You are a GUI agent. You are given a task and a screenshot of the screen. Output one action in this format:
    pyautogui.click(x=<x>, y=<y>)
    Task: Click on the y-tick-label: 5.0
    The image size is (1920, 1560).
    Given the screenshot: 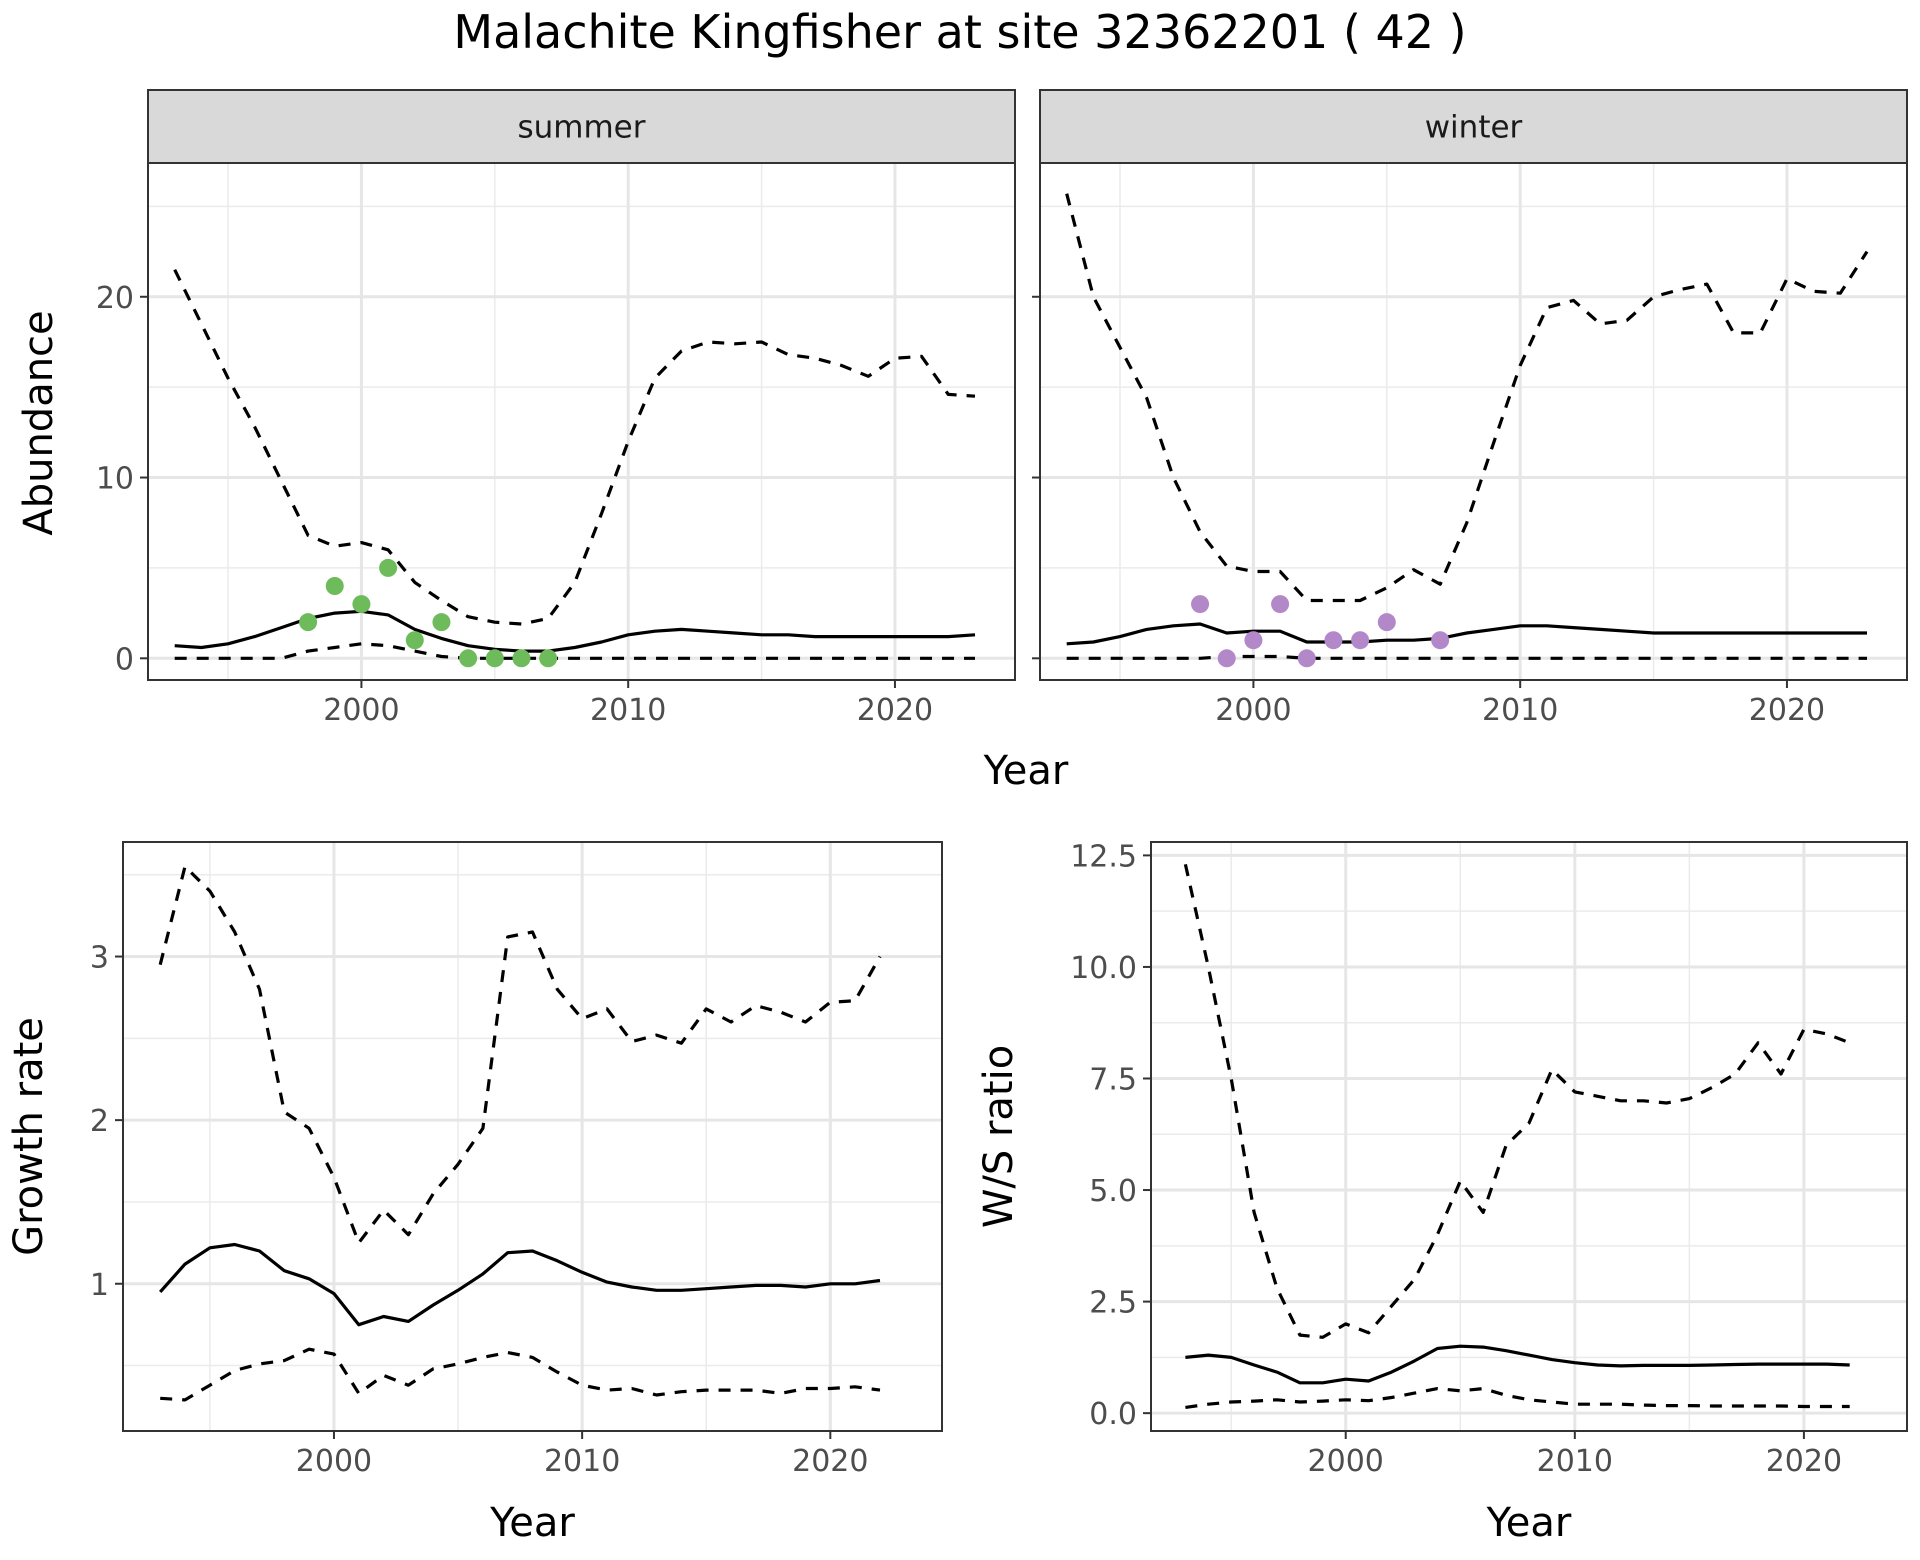 What is the action you would take?
    pyautogui.click(x=1113, y=1191)
    